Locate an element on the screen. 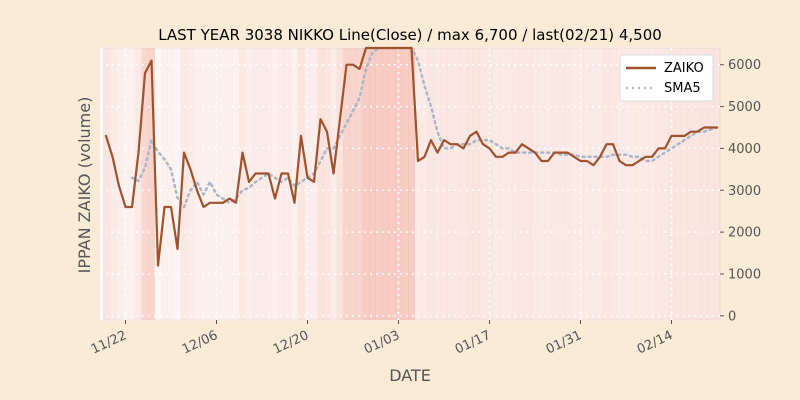  legend-sma5-label: SMA5 is located at coordinates (682, 88).